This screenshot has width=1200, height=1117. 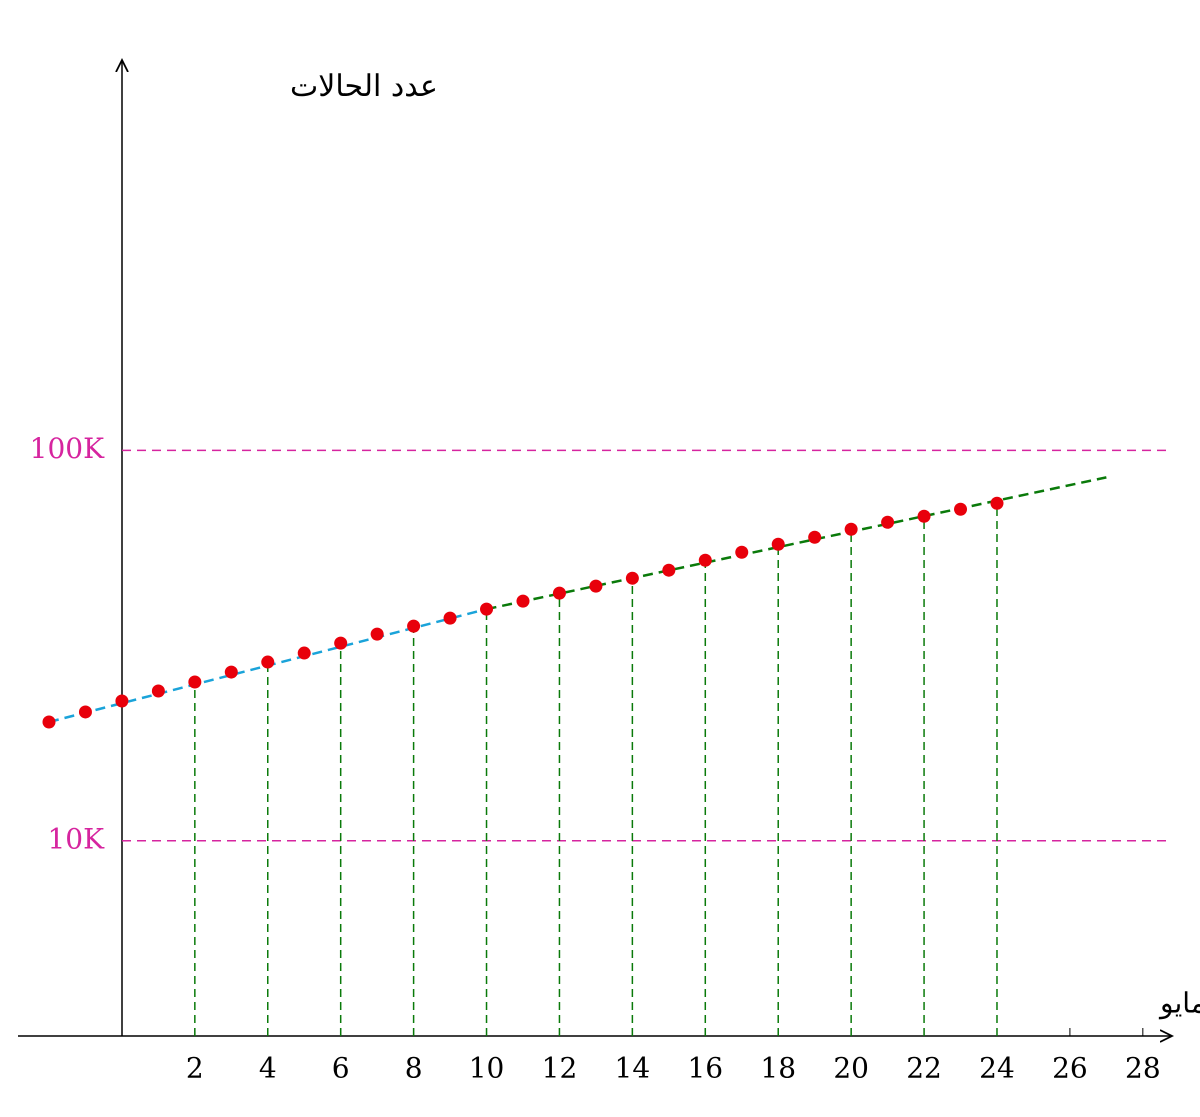 What do you see at coordinates (796, 543) in the screenshot?
I see `trend-line` at bounding box center [796, 543].